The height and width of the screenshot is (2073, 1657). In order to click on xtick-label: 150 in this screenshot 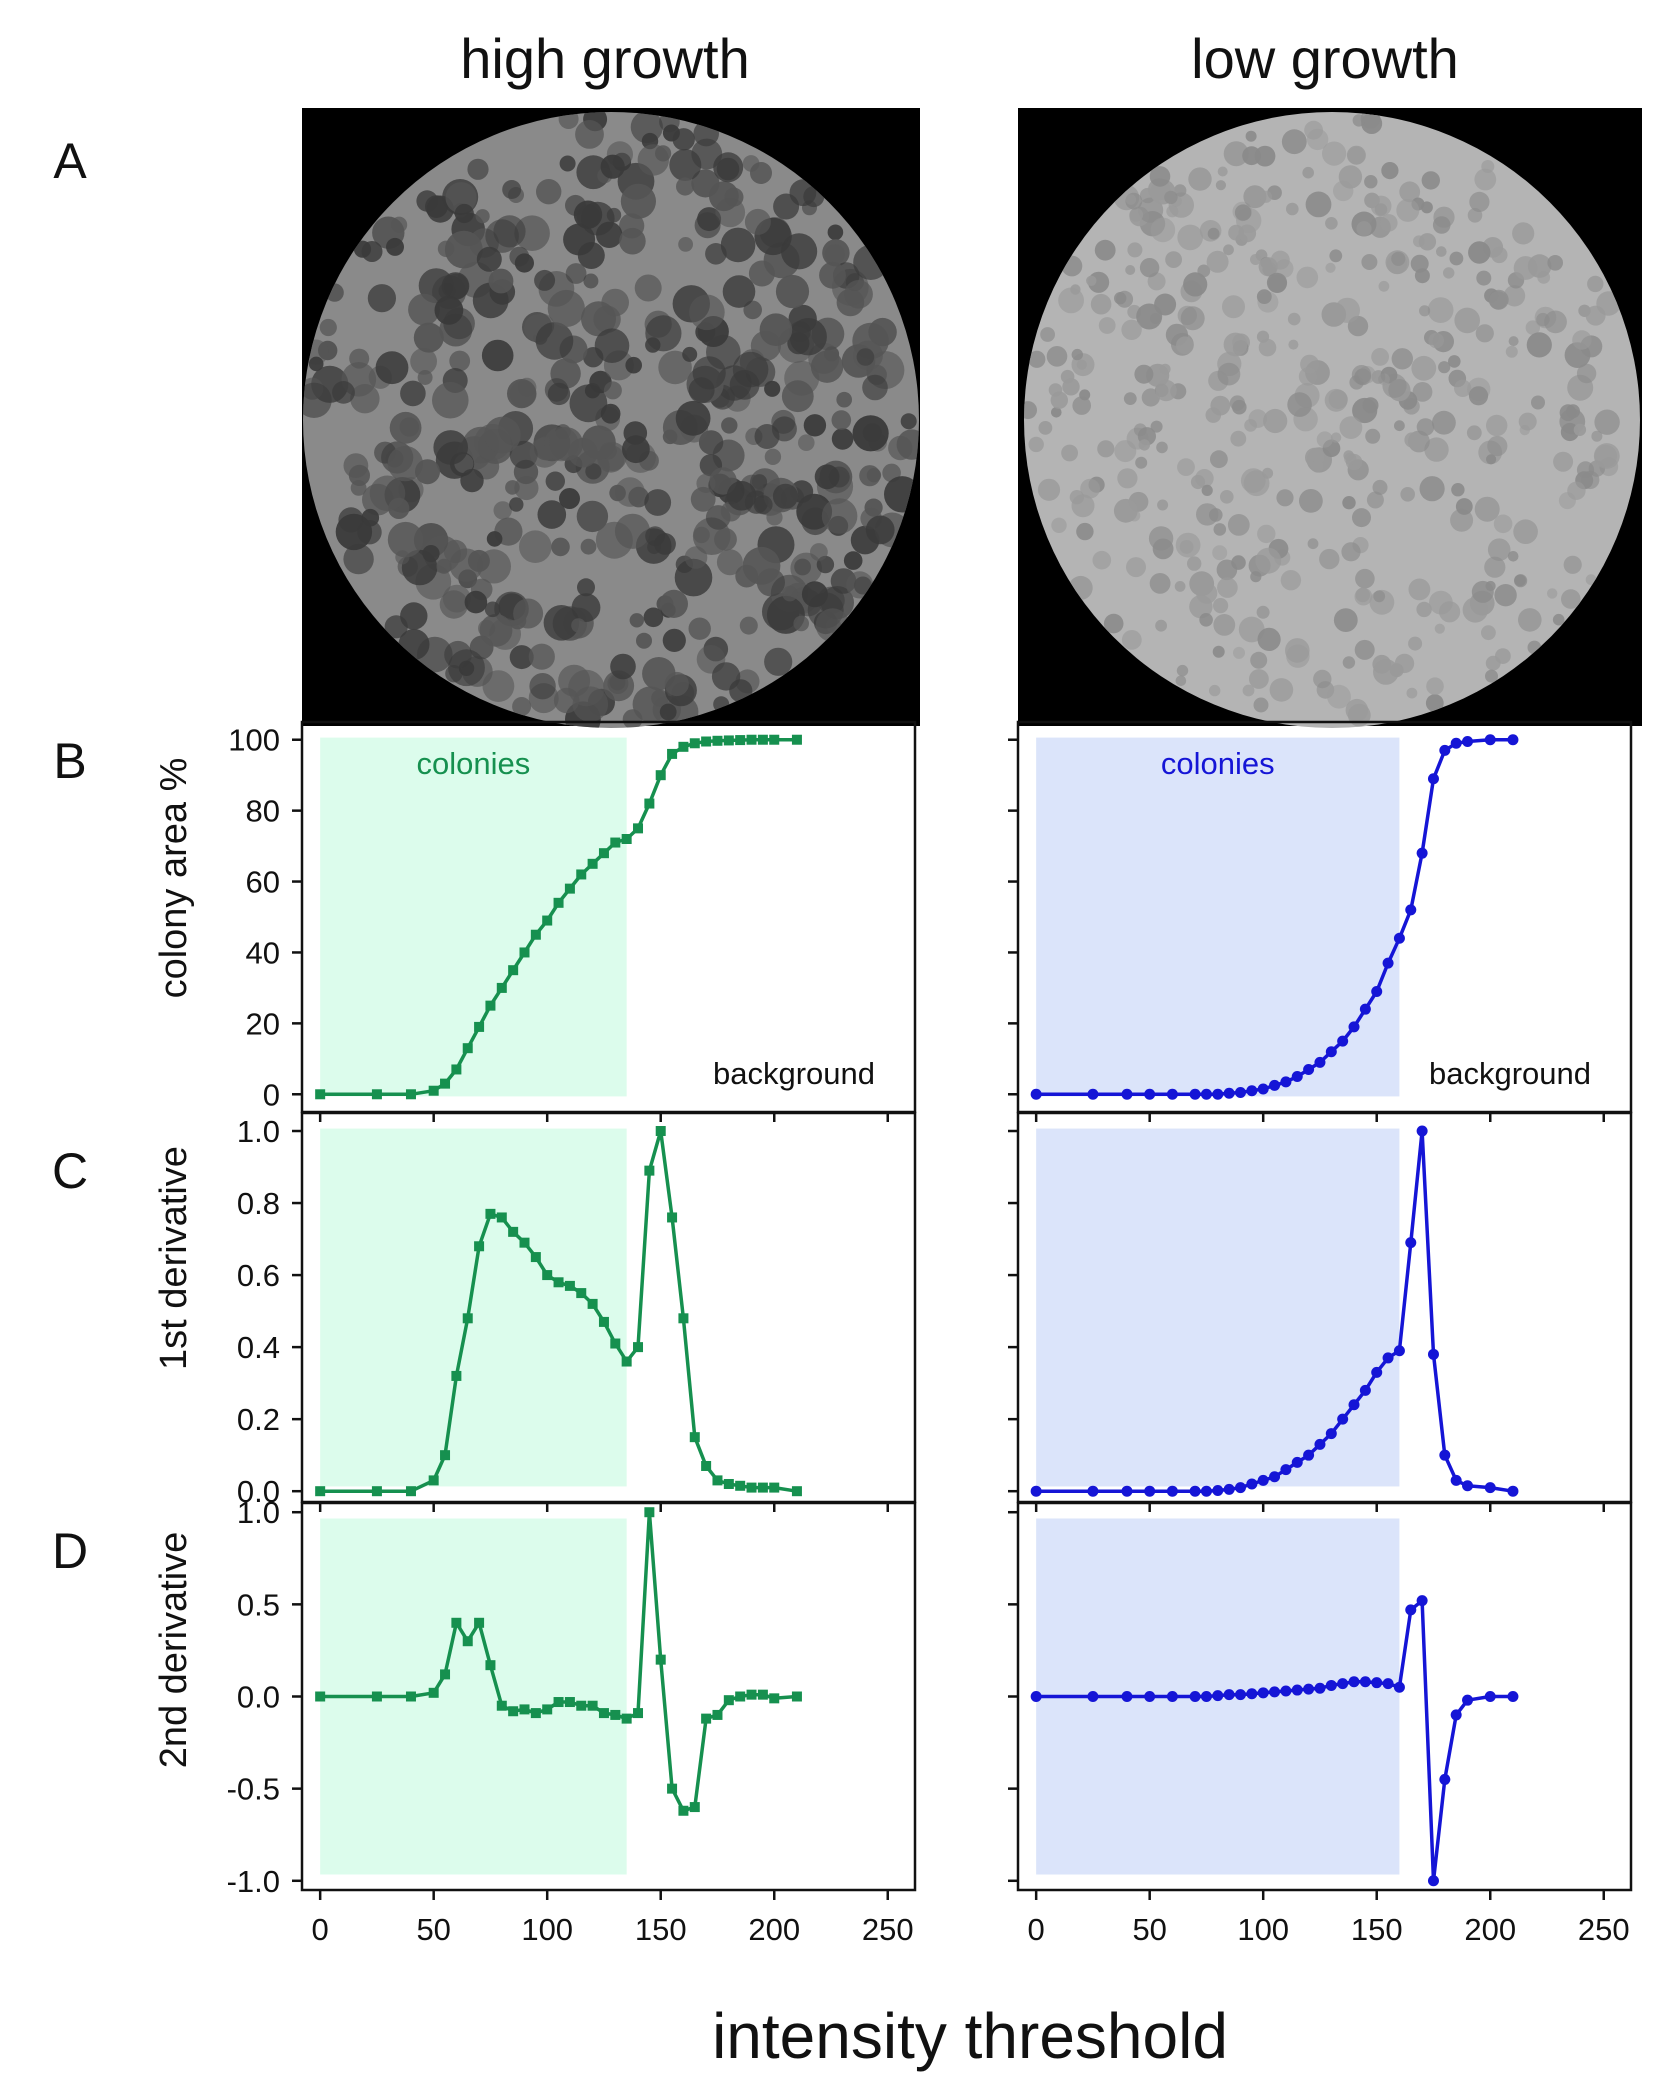, I will do `click(661, 1929)`.